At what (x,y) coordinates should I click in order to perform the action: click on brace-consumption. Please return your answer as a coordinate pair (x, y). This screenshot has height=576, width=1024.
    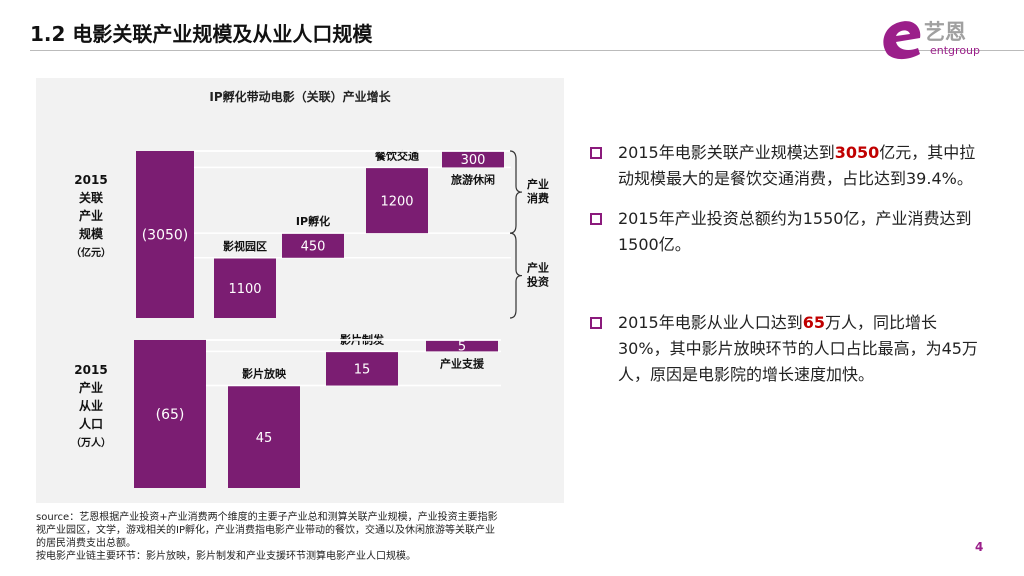
    Looking at the image, I should click on (516, 192).